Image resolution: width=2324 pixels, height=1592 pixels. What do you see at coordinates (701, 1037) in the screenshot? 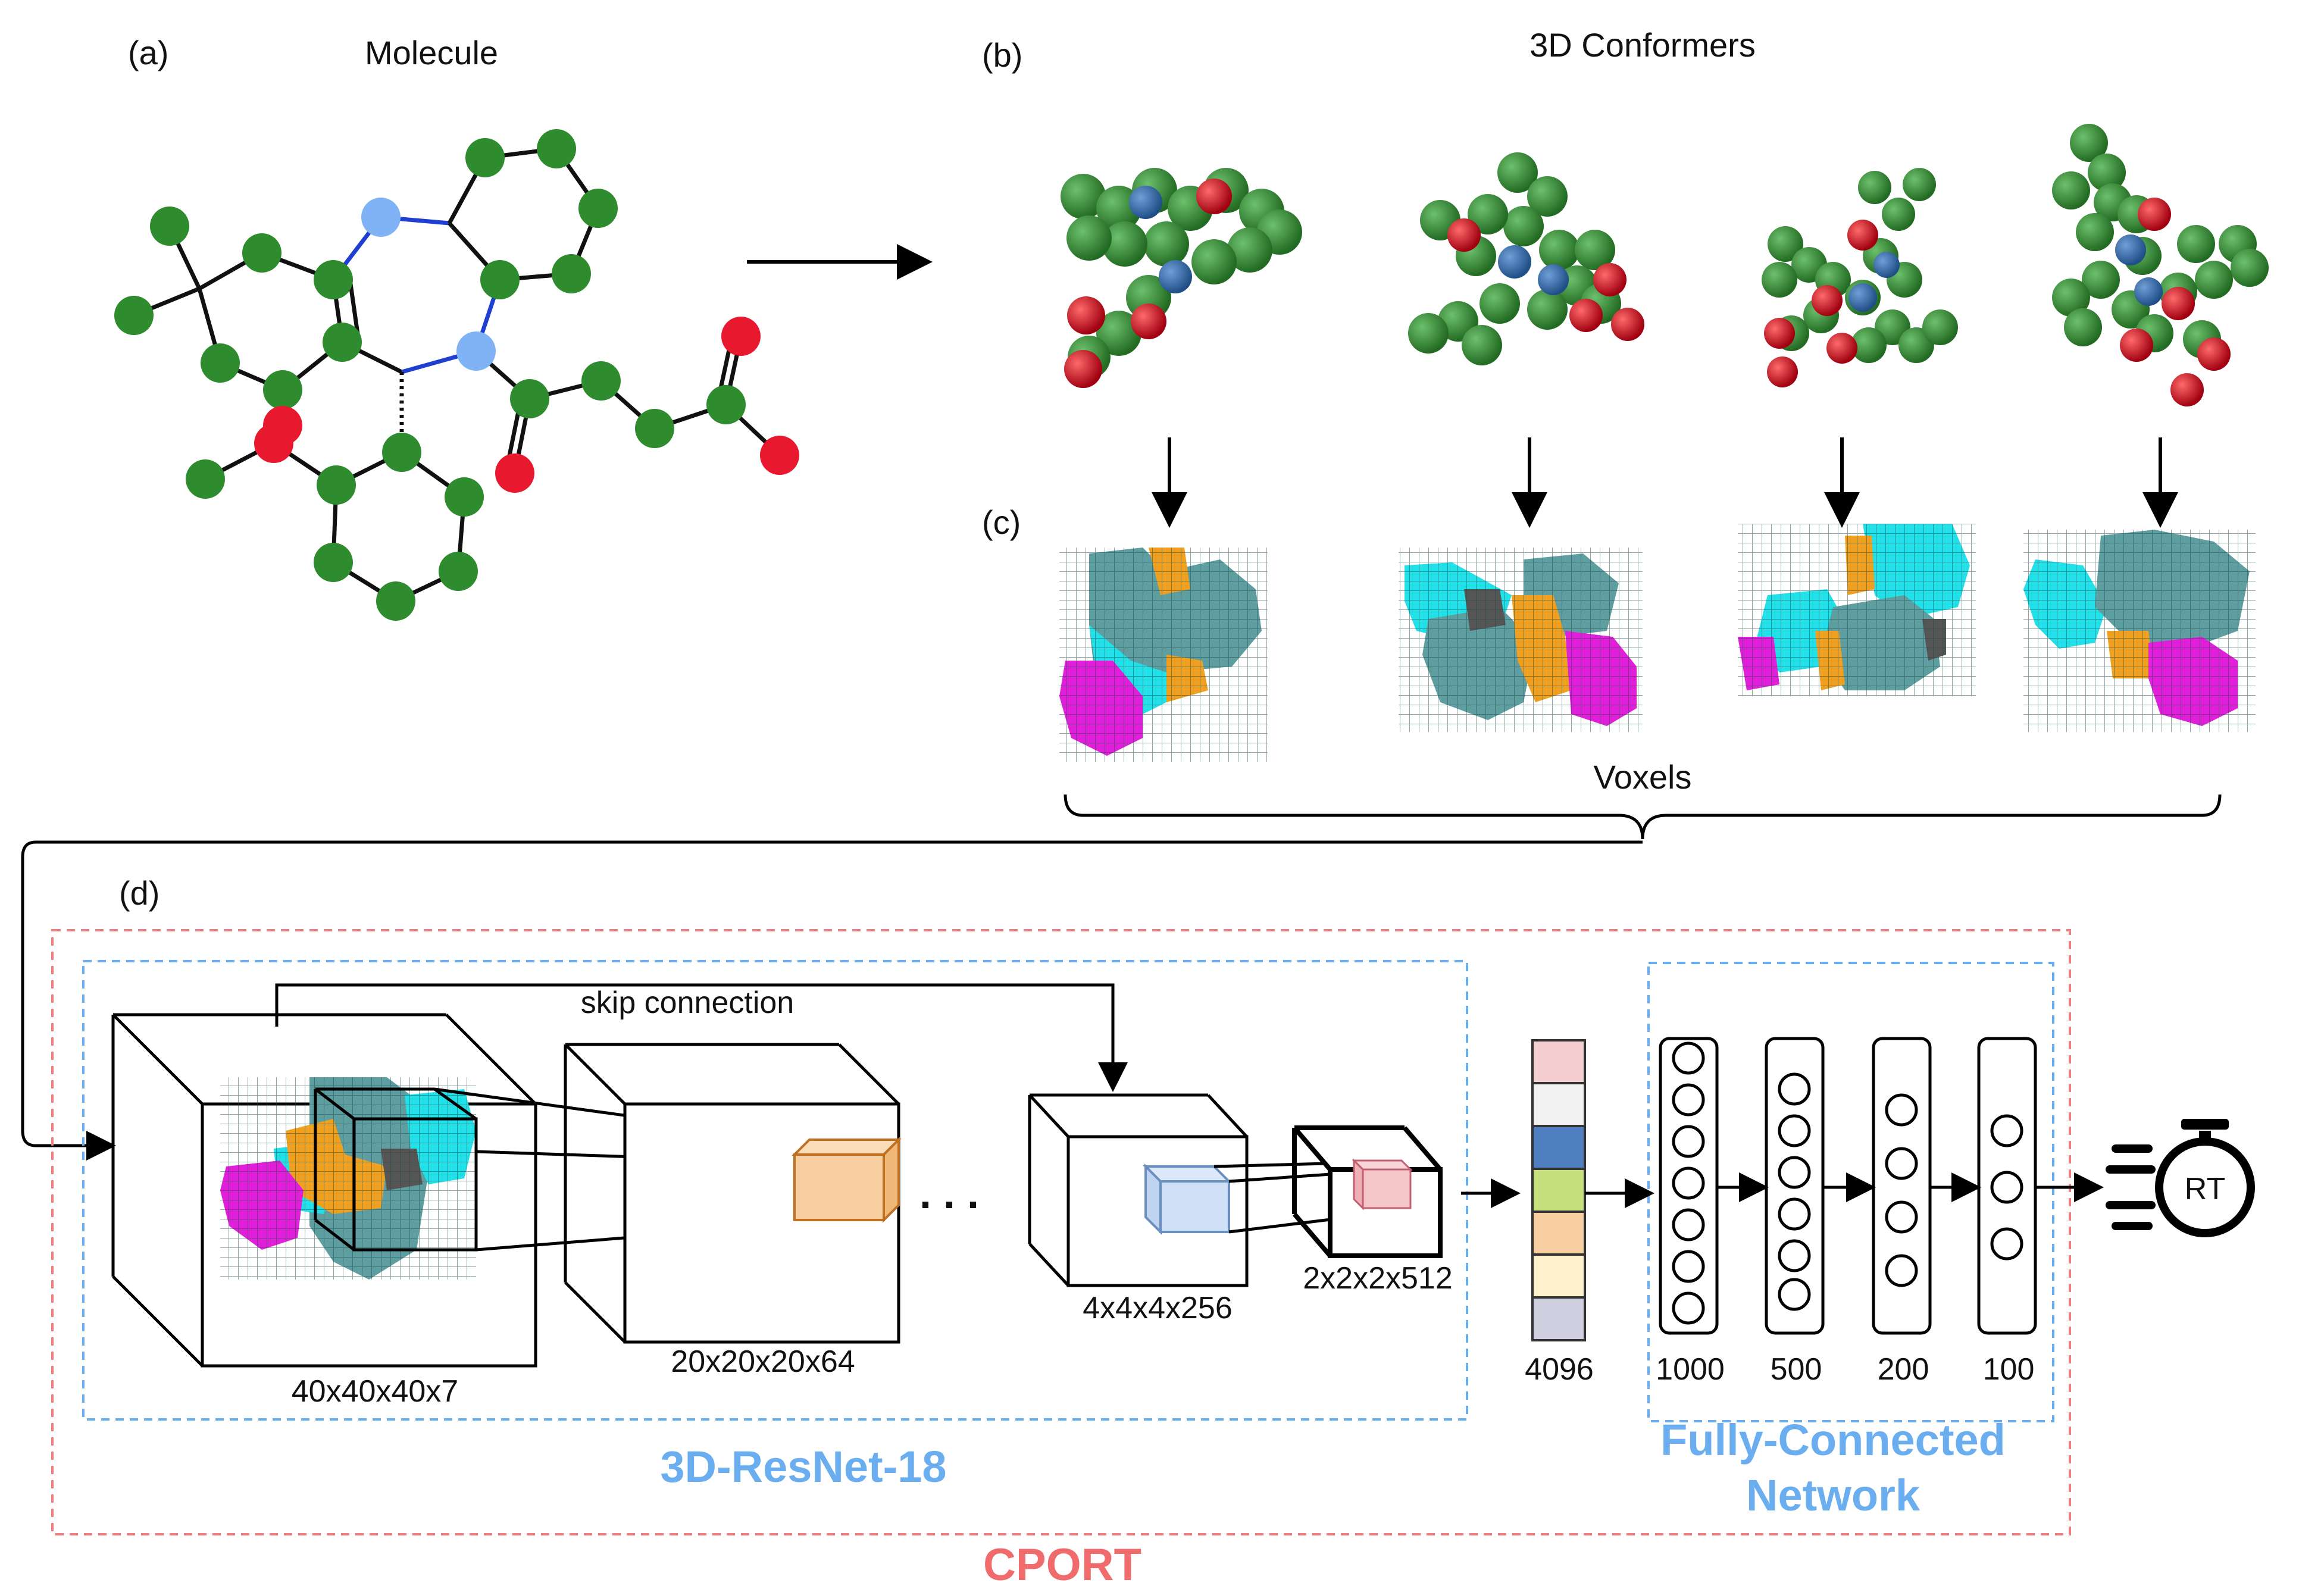
I see `skip-connection-arrow` at bounding box center [701, 1037].